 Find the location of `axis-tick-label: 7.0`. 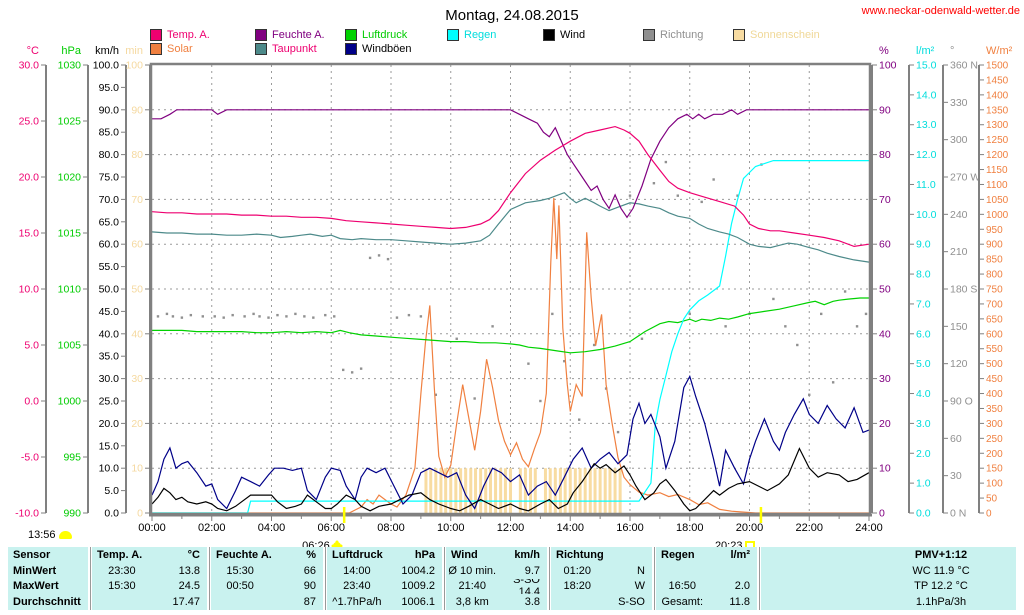

axis-tick-label: 7.0 is located at coordinates (923, 304).